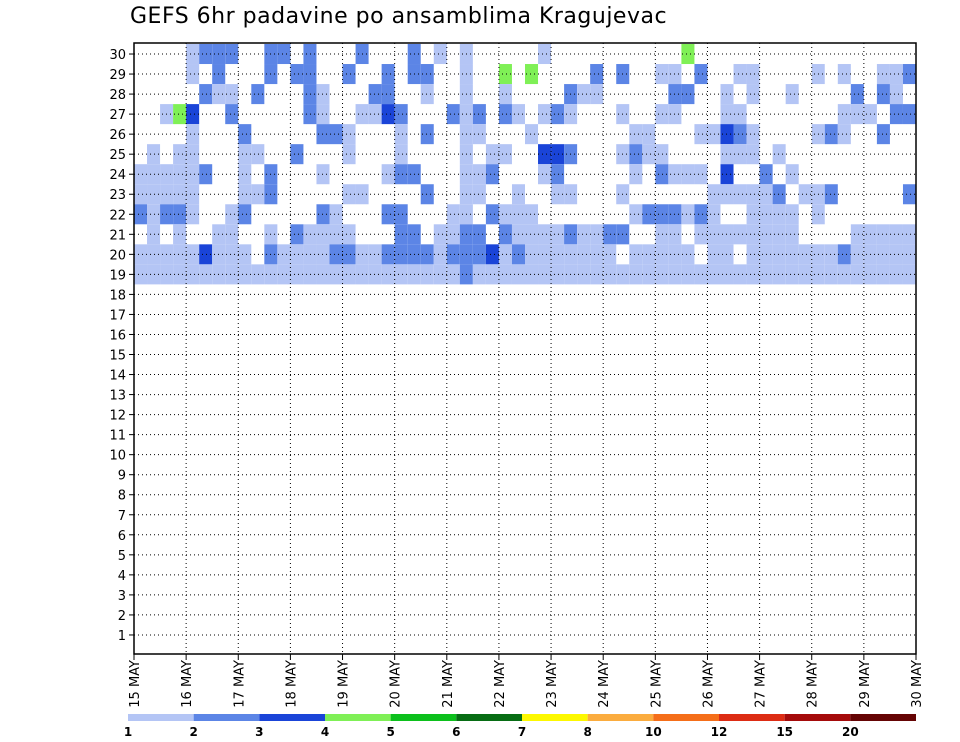 This screenshot has width=960, height=742. What do you see at coordinates (122, 596) in the screenshot?
I see `y-tick-label: 3` at bounding box center [122, 596].